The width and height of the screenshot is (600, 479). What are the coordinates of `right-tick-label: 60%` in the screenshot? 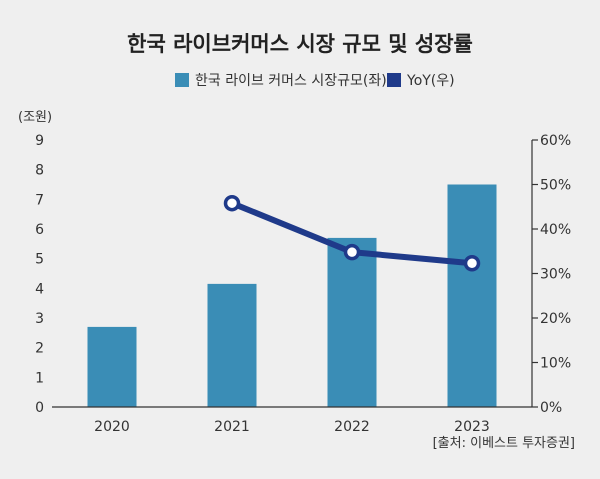 It's located at (555, 141).